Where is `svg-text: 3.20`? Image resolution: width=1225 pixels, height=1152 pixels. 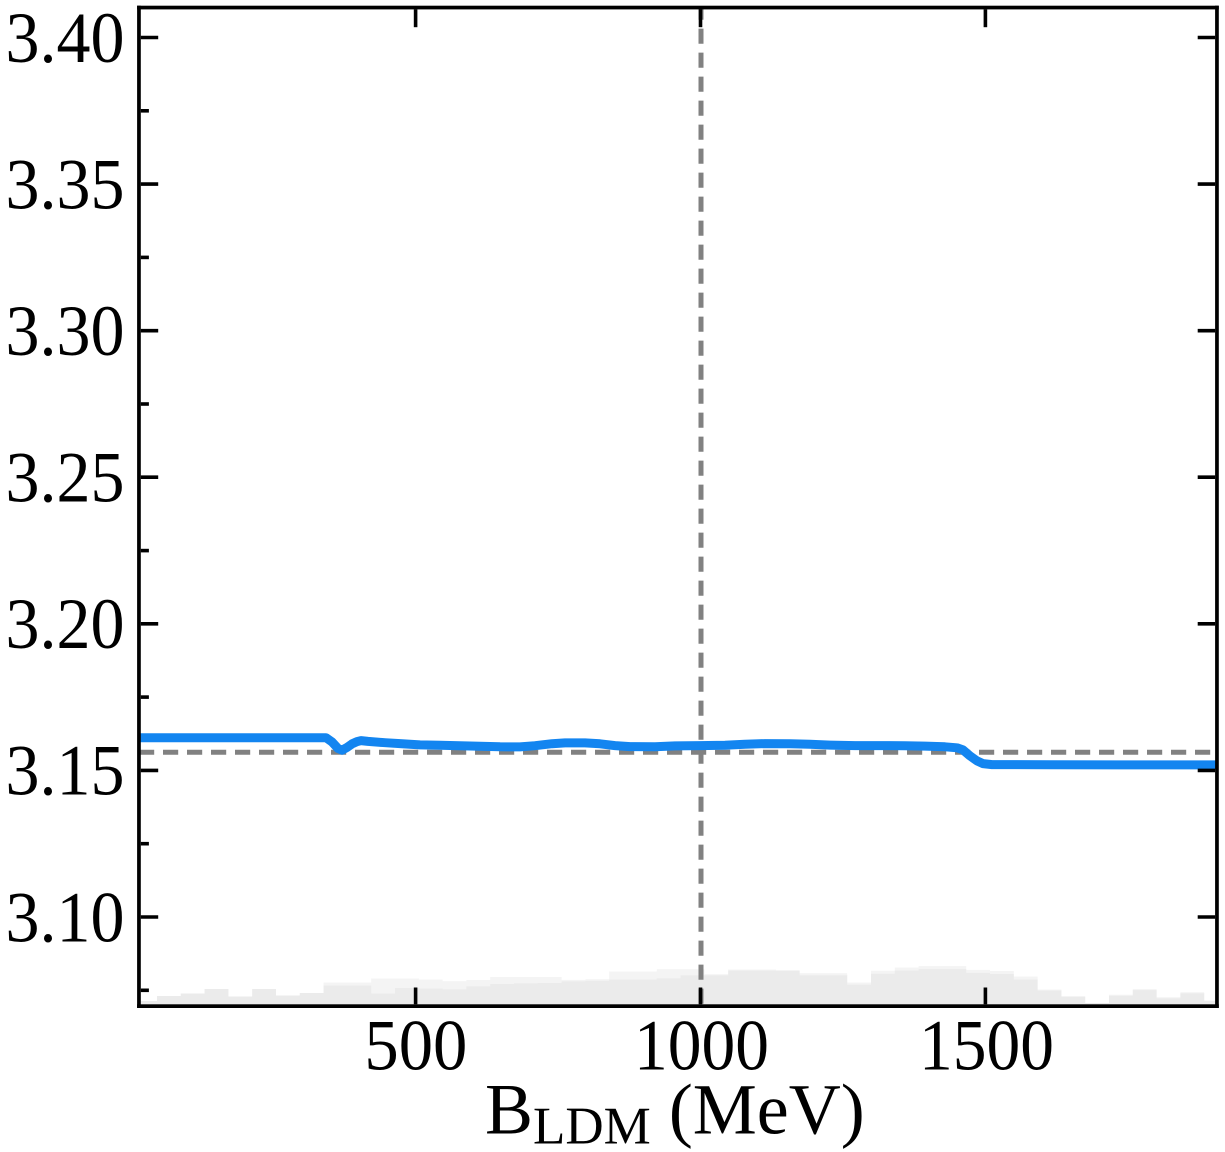
svg-text: 3.20 is located at coordinates (65, 624).